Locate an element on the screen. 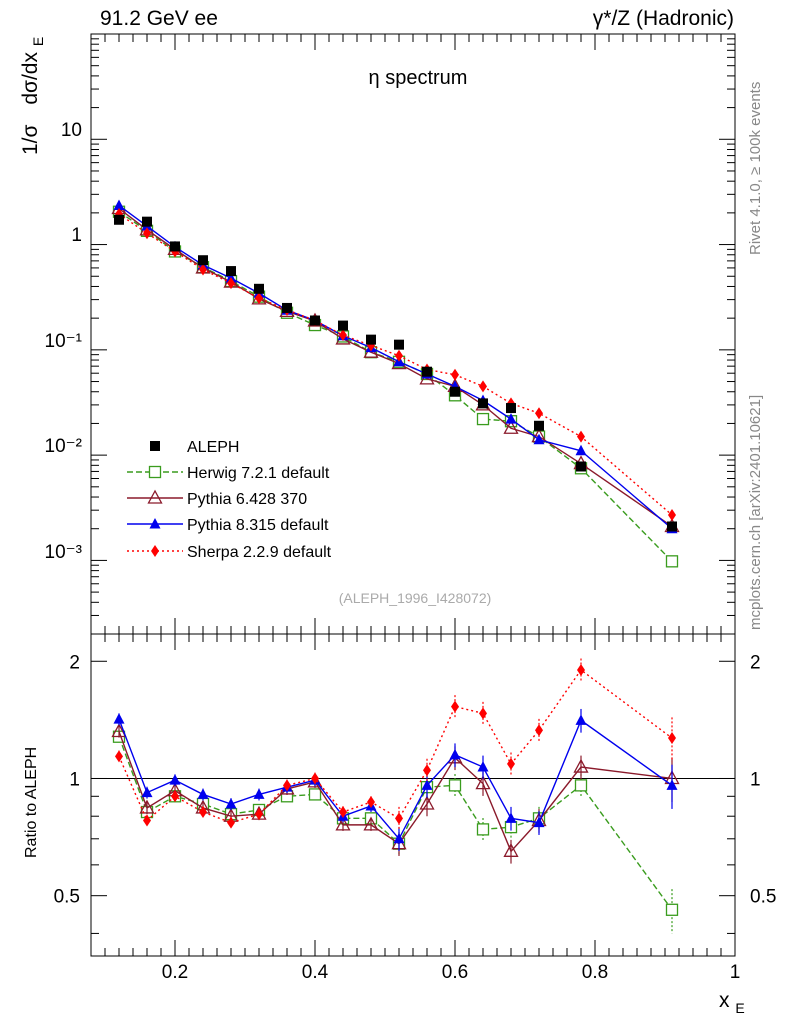 The image size is (786, 1024). main-ytick-label-0.001: 10⁻³ is located at coordinates (64, 552).